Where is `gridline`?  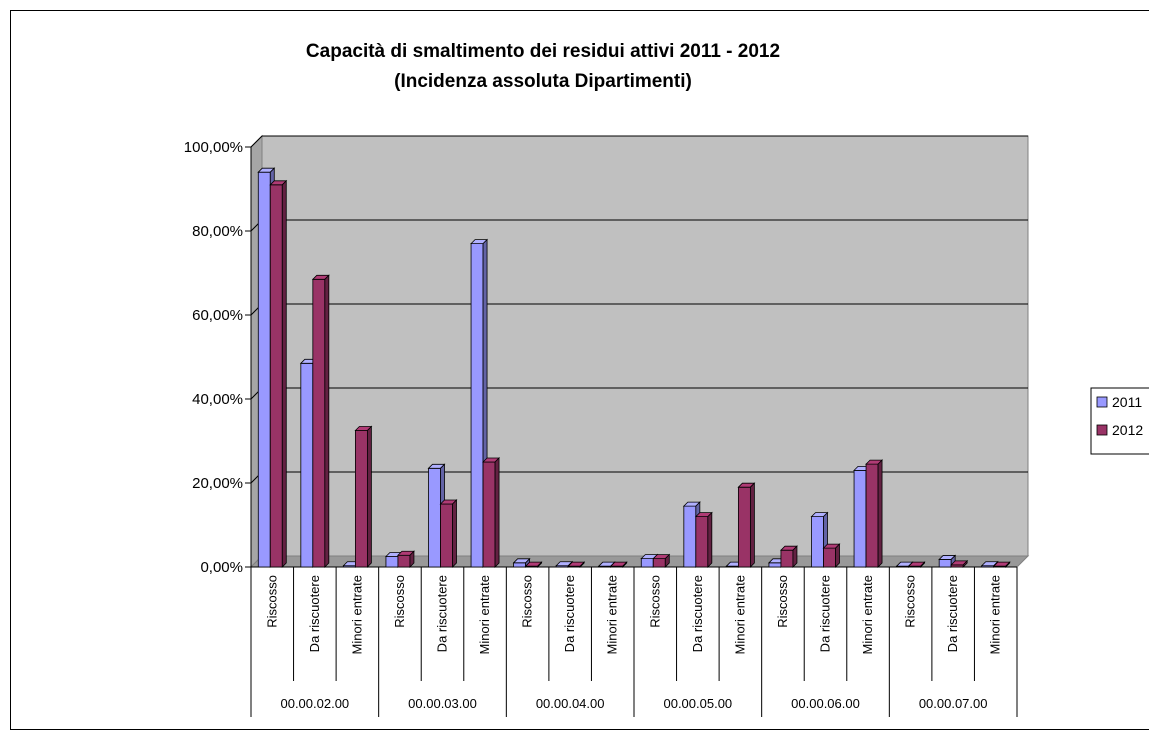
gridline is located at coordinates (639, 141).